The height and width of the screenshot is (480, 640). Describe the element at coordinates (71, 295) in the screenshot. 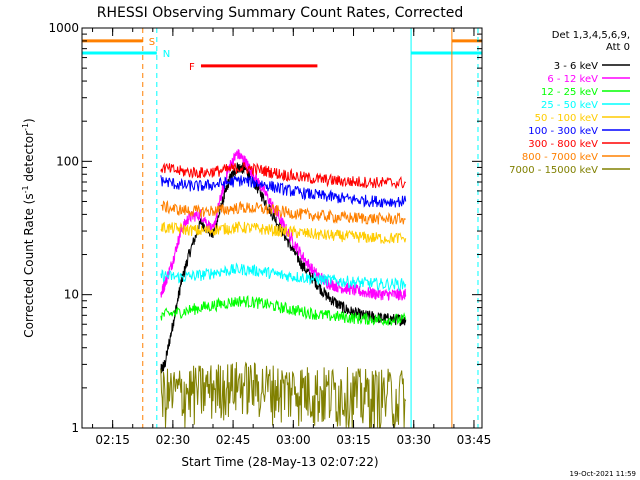

I see `y-tick-label-1: 10` at that location.